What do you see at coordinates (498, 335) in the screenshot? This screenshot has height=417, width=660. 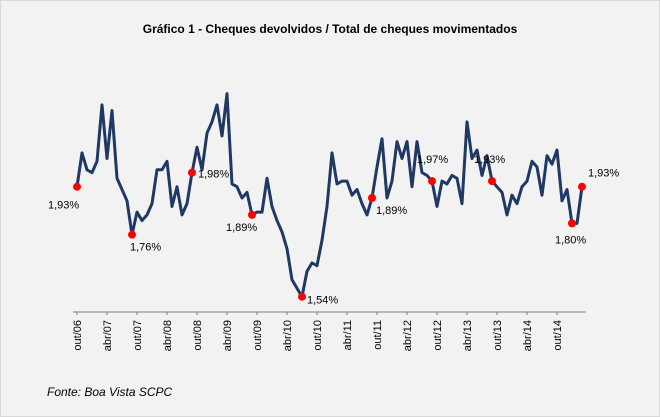 I see `x-tick-label: out/13` at bounding box center [498, 335].